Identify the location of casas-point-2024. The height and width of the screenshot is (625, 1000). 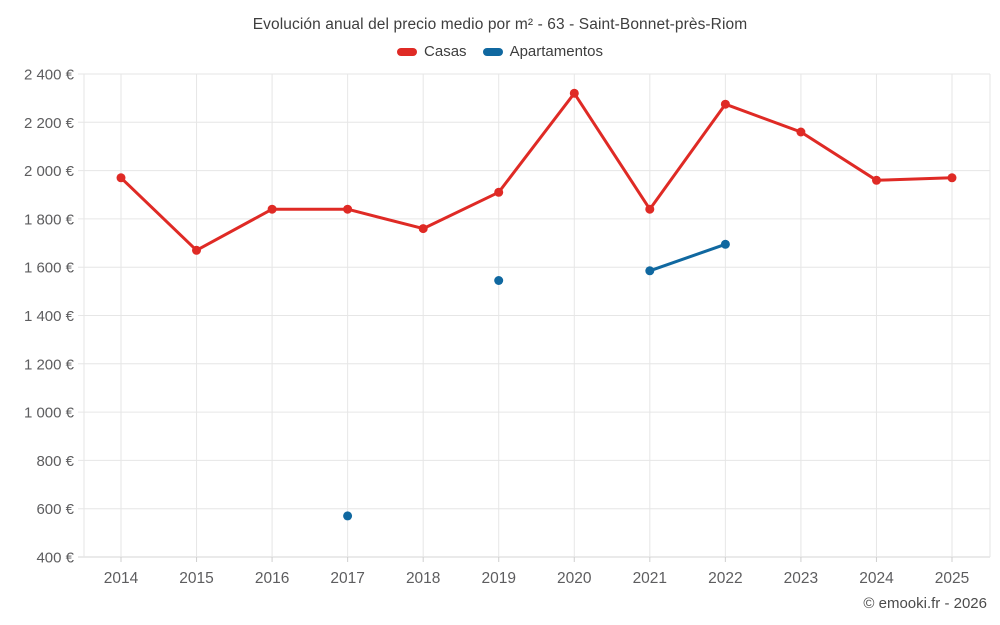
(876, 180).